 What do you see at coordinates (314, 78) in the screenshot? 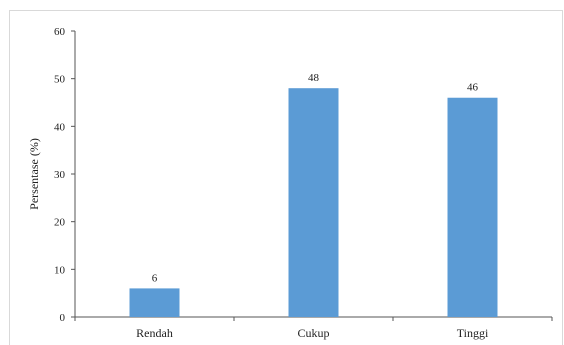
I see `data-label: 48` at bounding box center [314, 78].